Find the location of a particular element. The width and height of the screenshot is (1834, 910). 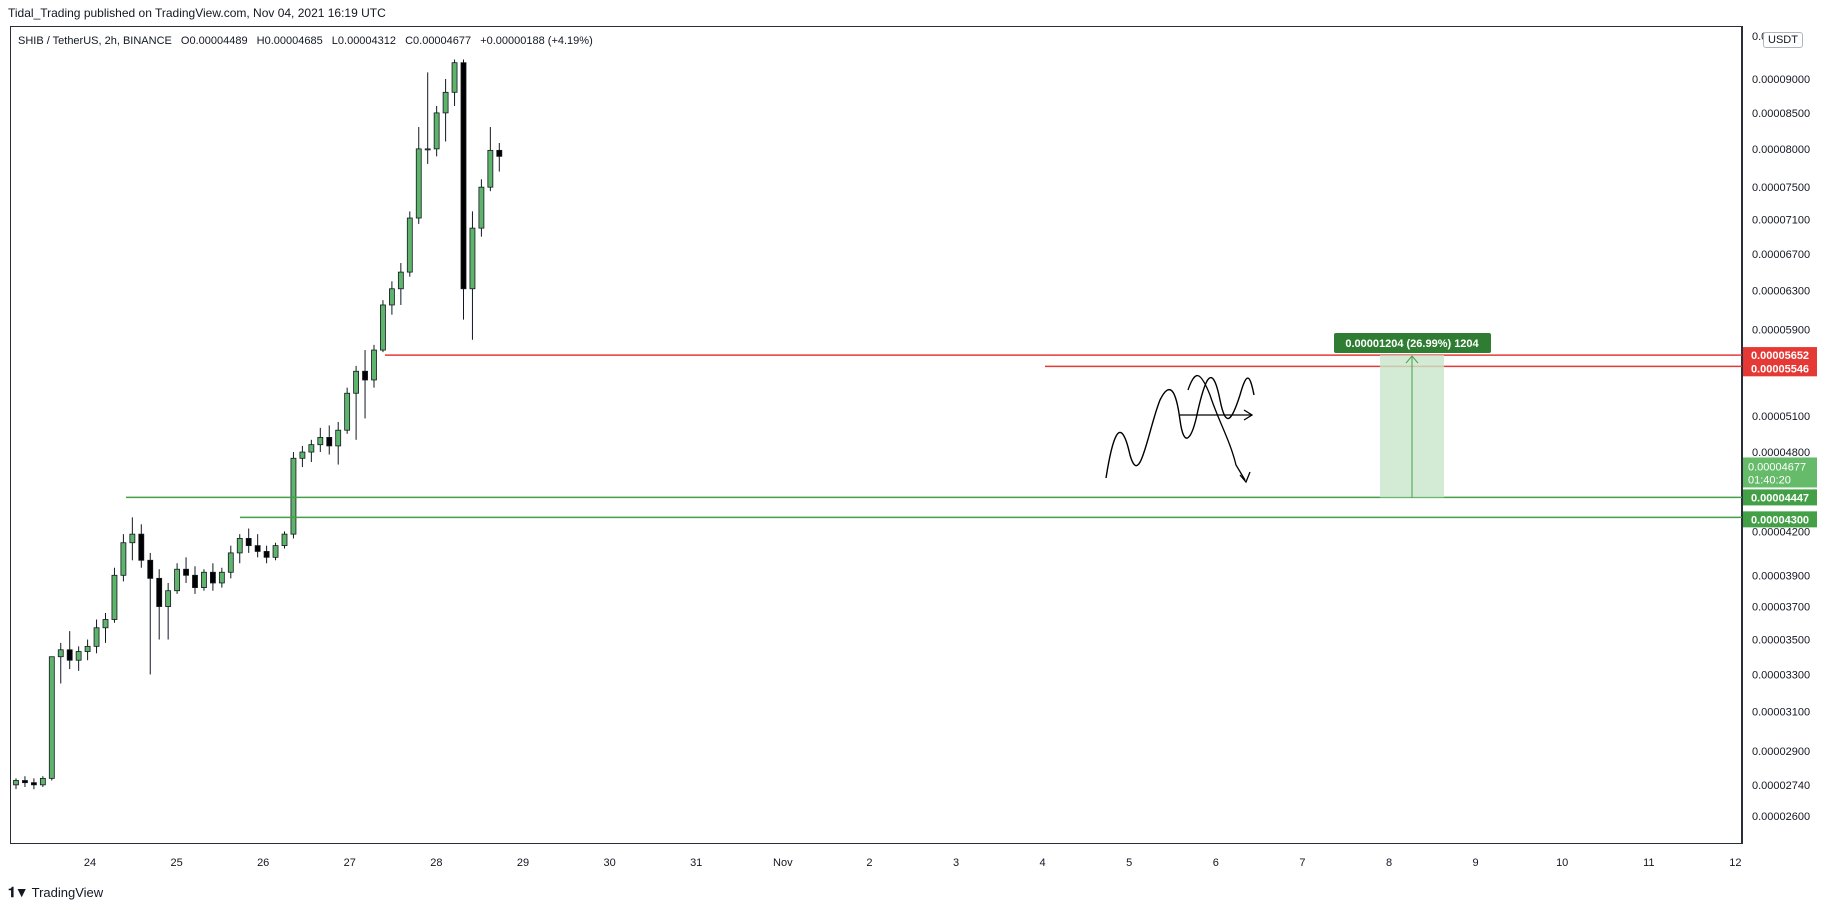

x-tick-label: 2 is located at coordinates (869, 863).